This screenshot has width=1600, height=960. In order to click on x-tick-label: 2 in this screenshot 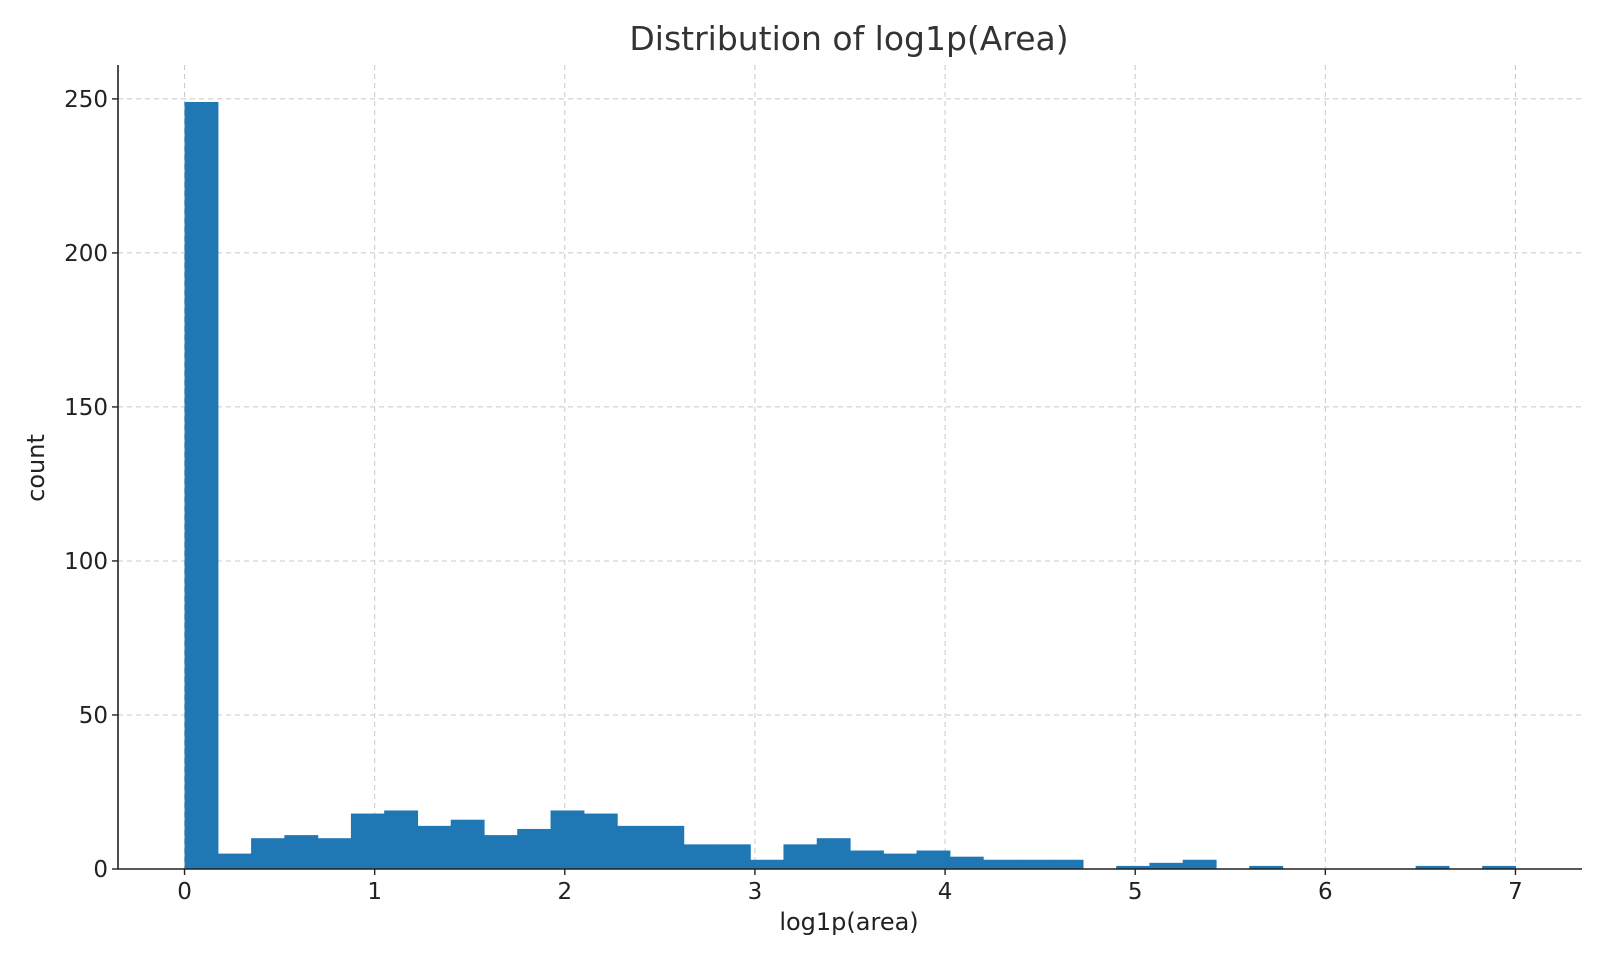, I will do `click(564, 892)`.